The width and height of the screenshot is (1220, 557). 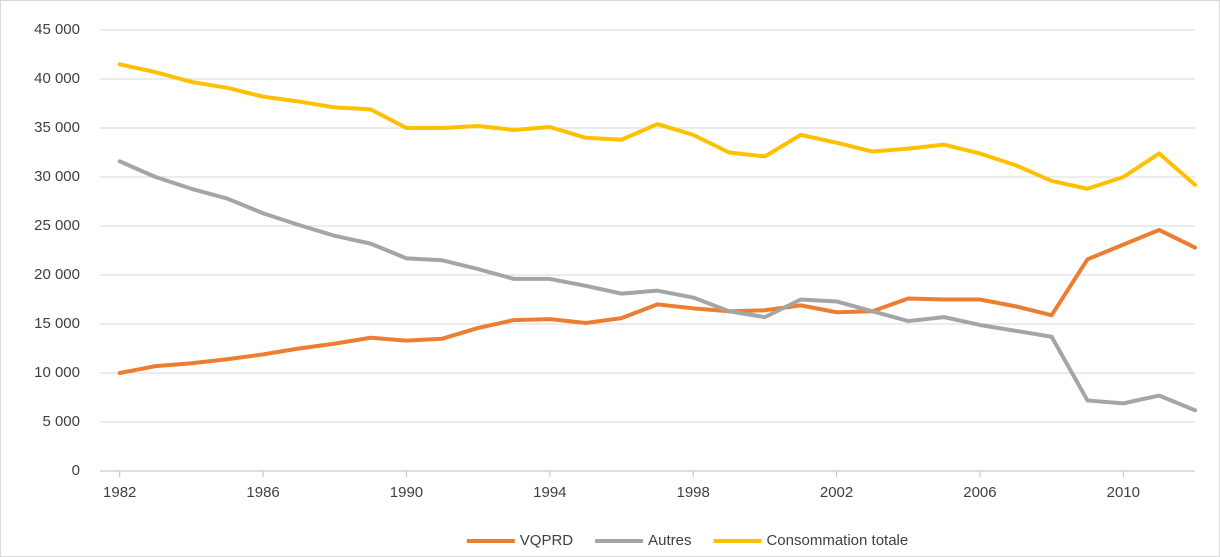 What do you see at coordinates (57, 78) in the screenshot?
I see `y-tick-label: 40 000` at bounding box center [57, 78].